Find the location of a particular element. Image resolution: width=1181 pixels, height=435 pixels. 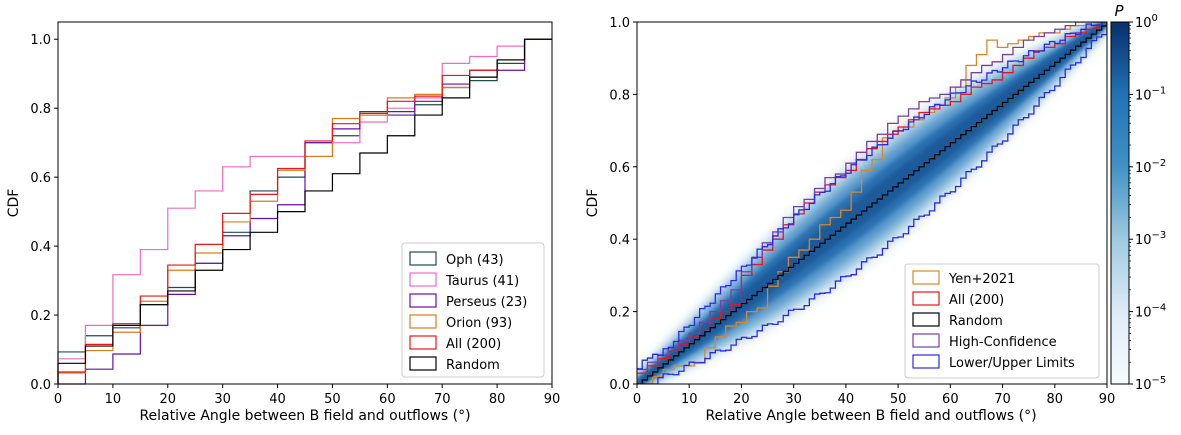

legend-label: High-Confidence is located at coordinates (1003, 342).